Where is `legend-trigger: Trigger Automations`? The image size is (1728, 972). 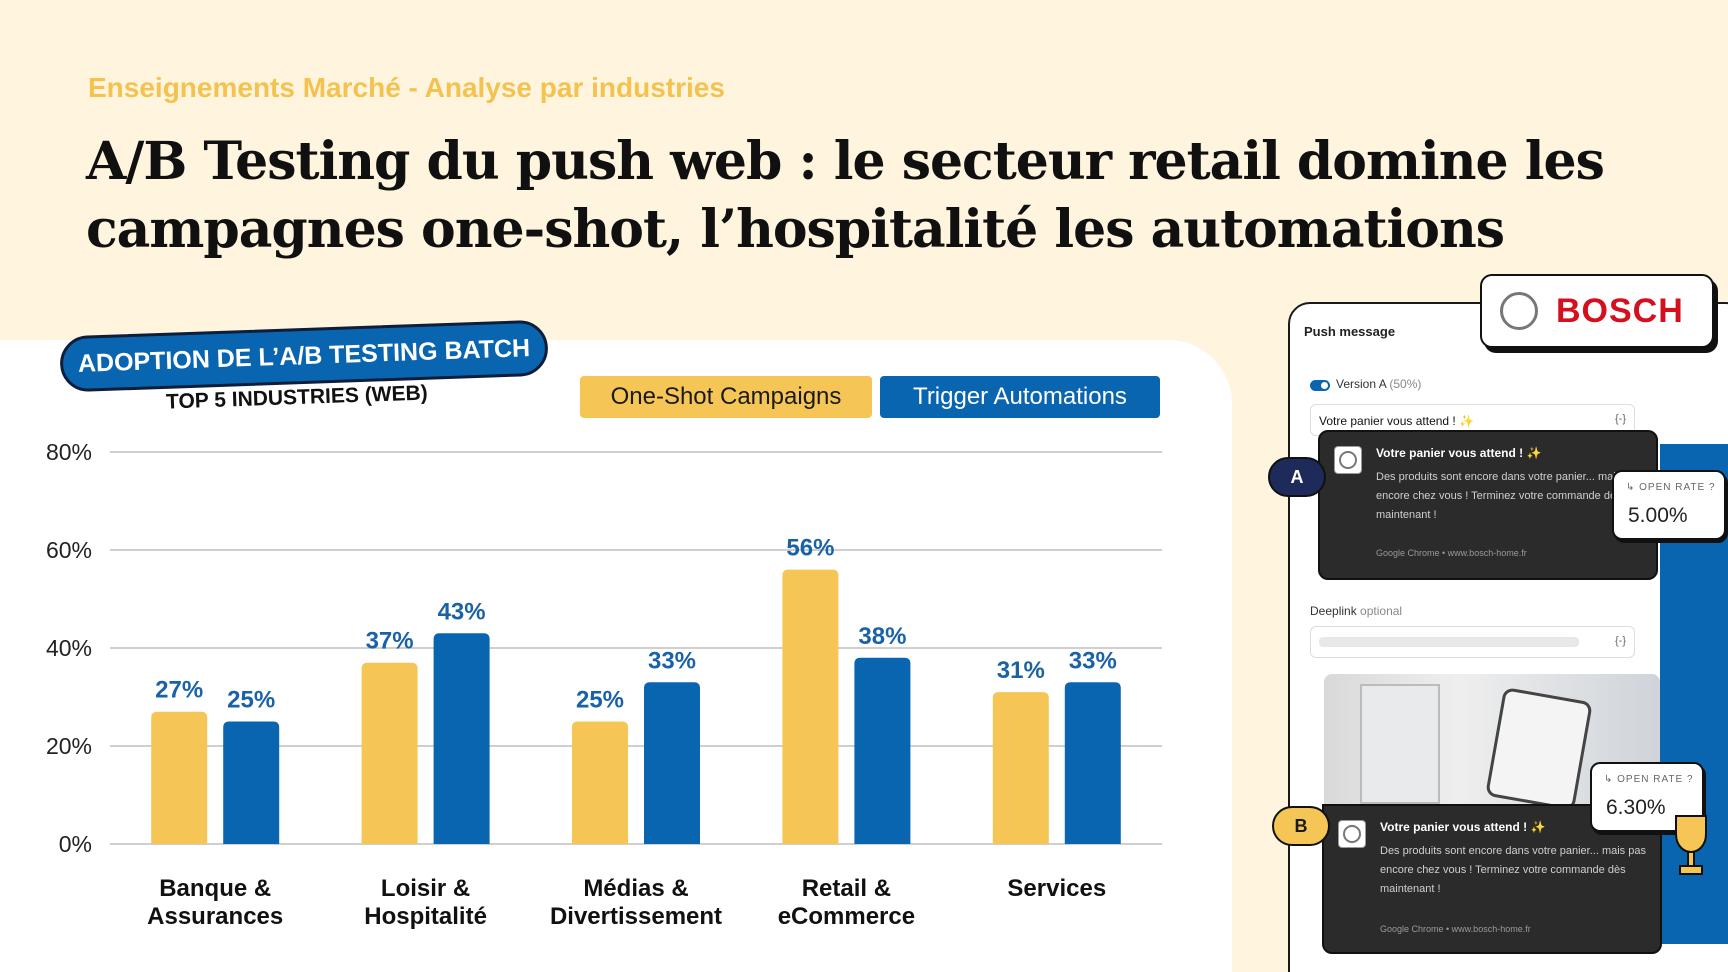 legend-trigger: Trigger Automations is located at coordinates (1020, 397).